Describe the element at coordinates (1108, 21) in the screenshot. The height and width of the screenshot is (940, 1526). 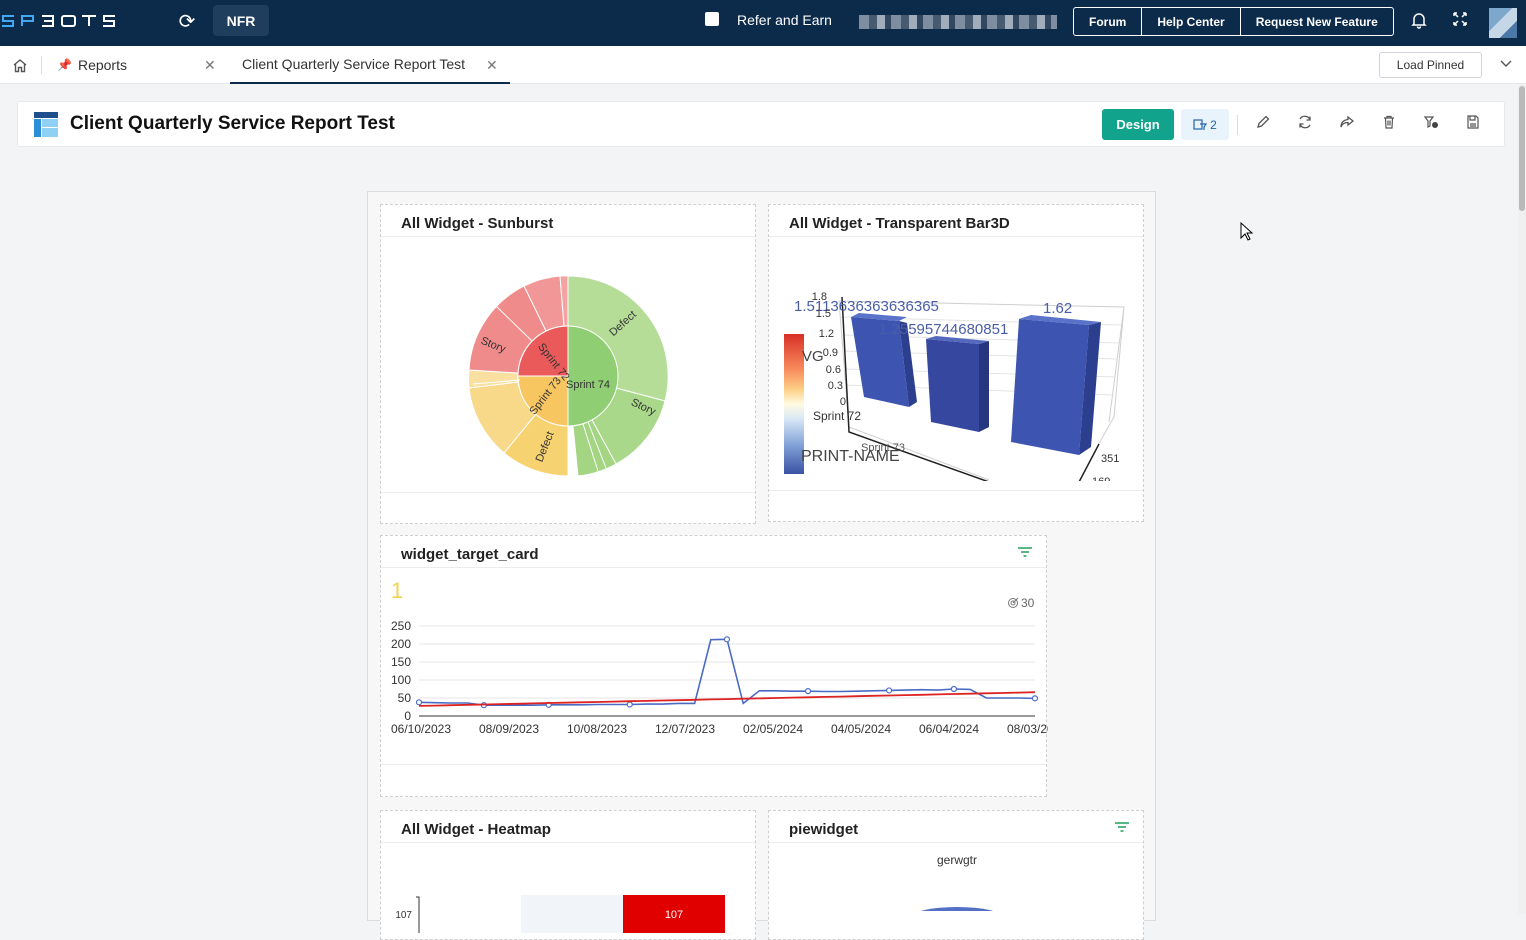
I see `forum-link: Forum` at that location.